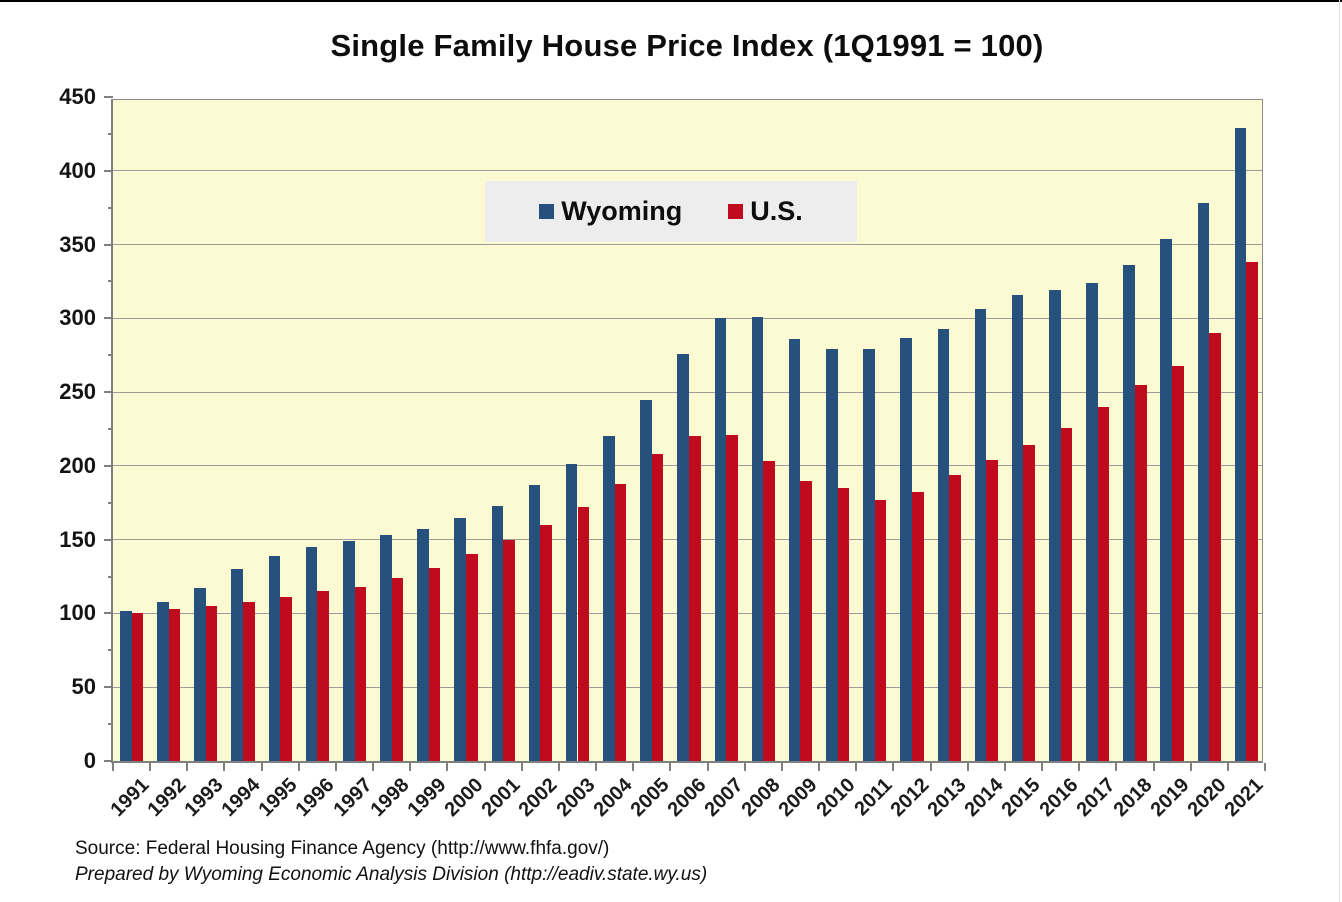 The height and width of the screenshot is (902, 1342). What do you see at coordinates (397, 669) in the screenshot?
I see `bar-us-1998` at bounding box center [397, 669].